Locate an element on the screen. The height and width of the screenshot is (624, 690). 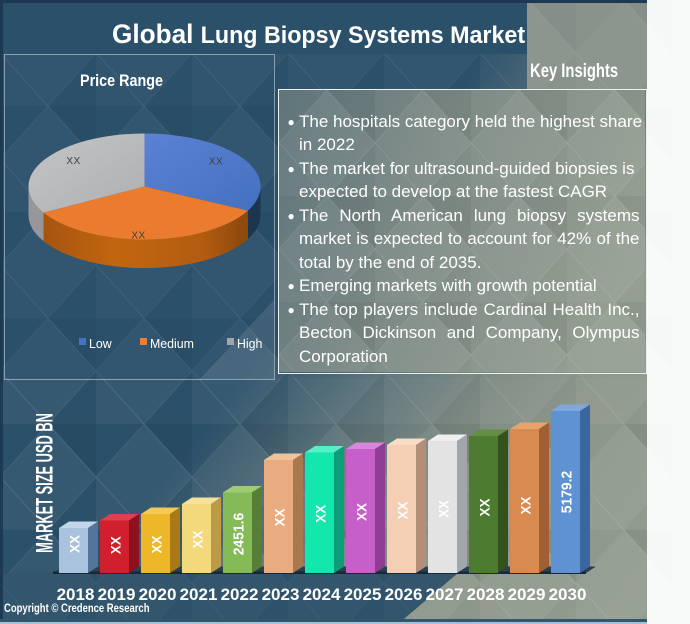
svg-text: 2451.6 is located at coordinates (239, 534).